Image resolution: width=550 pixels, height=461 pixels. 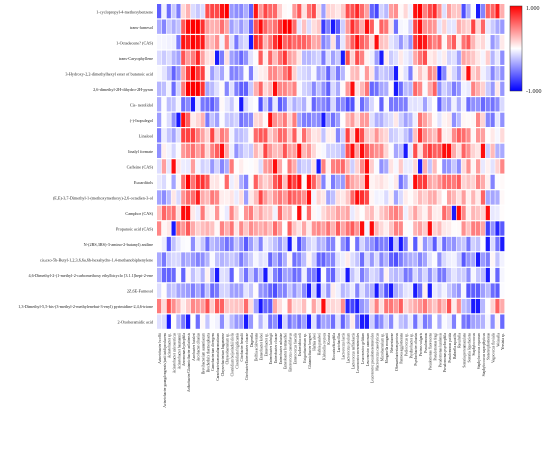 I want to click on column-label: Enterobacter asburiae, so click(x=281, y=349).